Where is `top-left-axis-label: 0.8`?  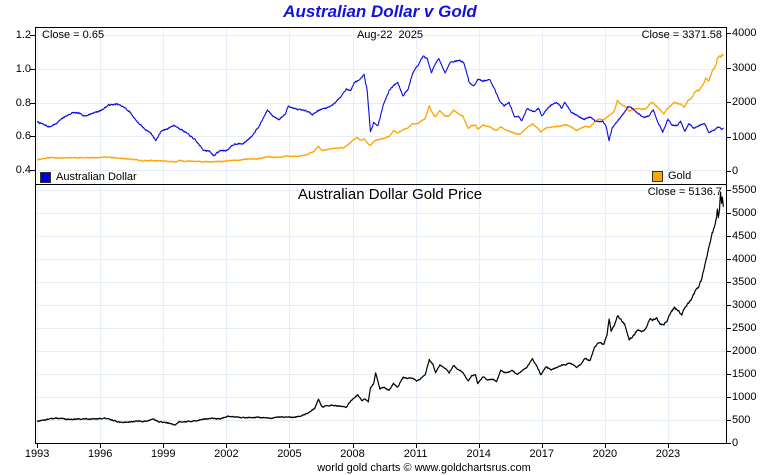 top-left-axis-label: 0.8 is located at coordinates (23, 102).